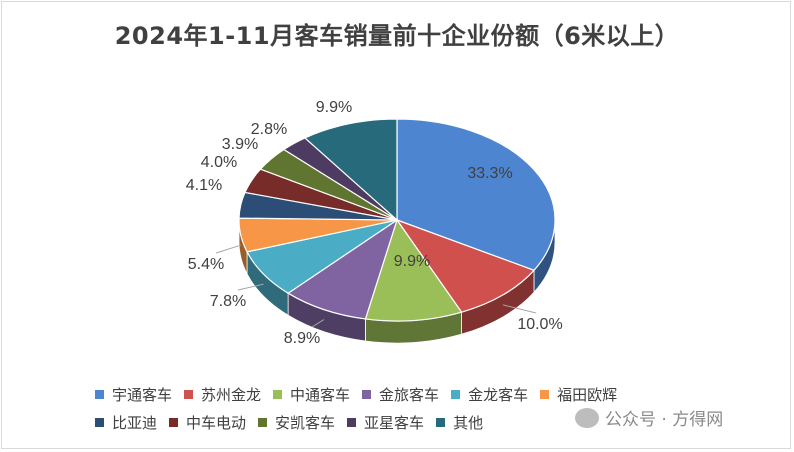 The width and height of the screenshot is (794, 452). I want to click on legend-label: 比亚迪, so click(135, 422).